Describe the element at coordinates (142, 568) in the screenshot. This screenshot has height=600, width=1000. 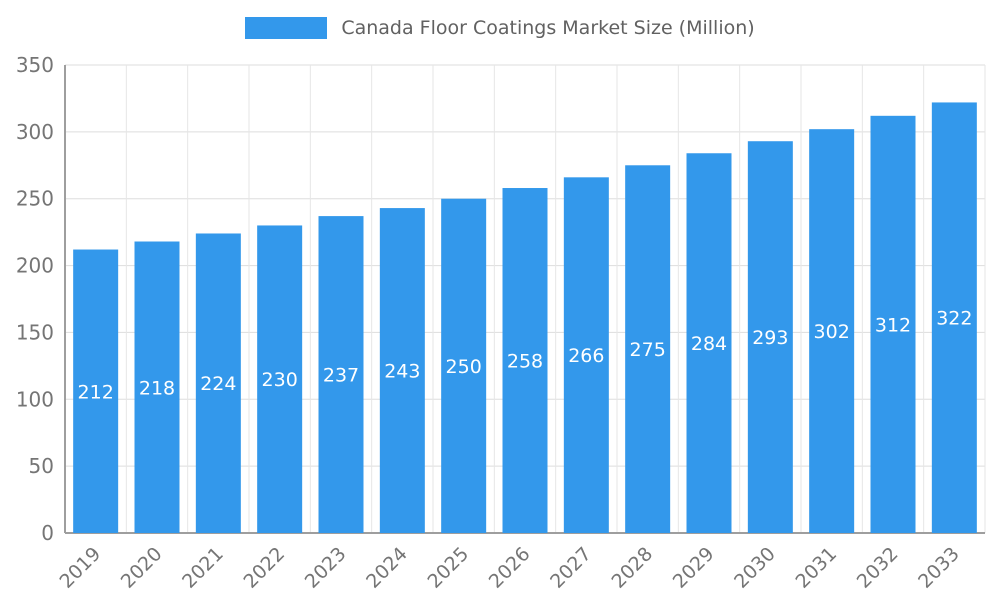
I see `x-tick-label: 2020` at that location.